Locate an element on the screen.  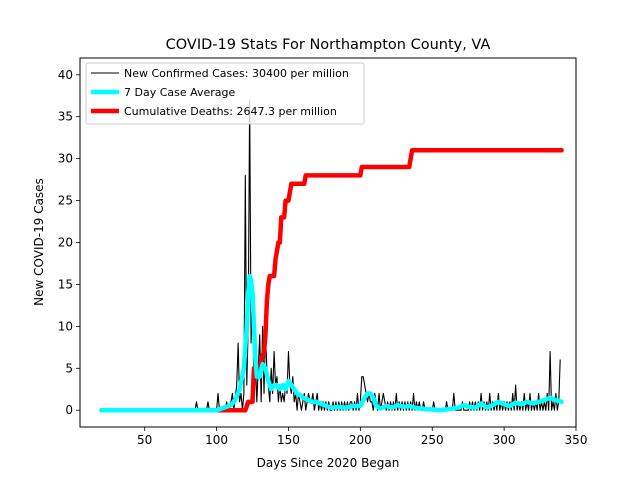
x-tick-label: 150 is located at coordinates (288, 440).